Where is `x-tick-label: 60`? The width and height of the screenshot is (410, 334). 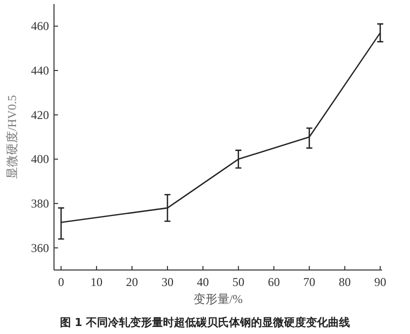
x-tick-label: 60 is located at coordinates (274, 282).